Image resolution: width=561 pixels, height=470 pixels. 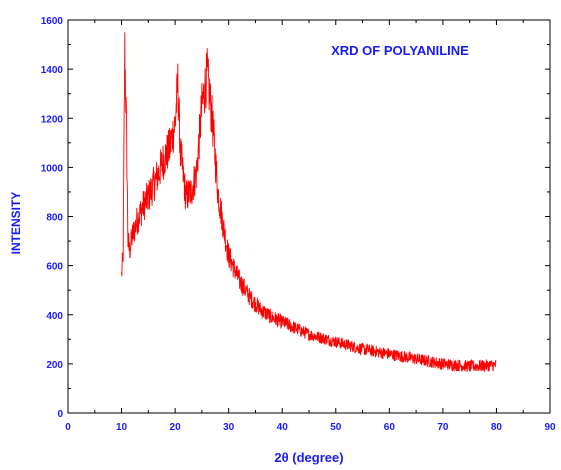 What do you see at coordinates (54, 365) in the screenshot?
I see `y-tick-label: 200` at bounding box center [54, 365].